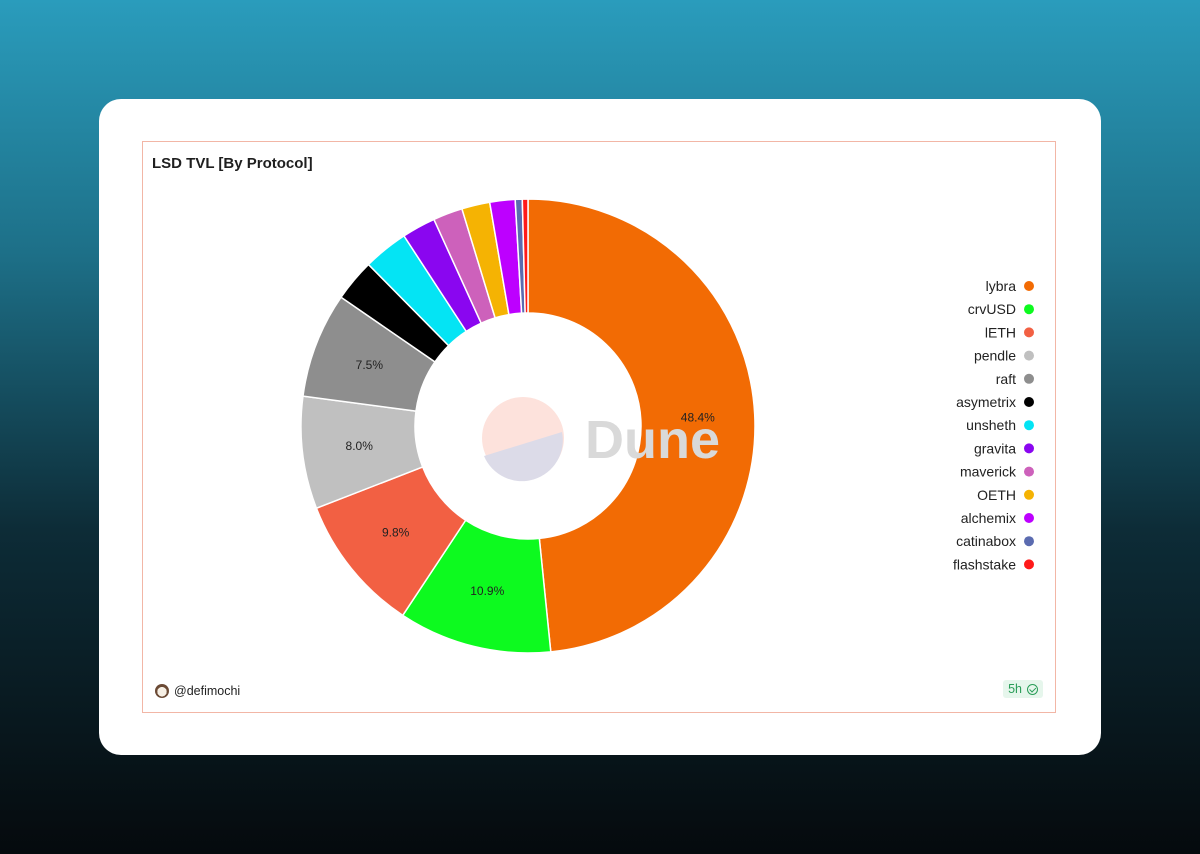  I want to click on legend-item-asymetrix: asymetrix, so click(995, 402).